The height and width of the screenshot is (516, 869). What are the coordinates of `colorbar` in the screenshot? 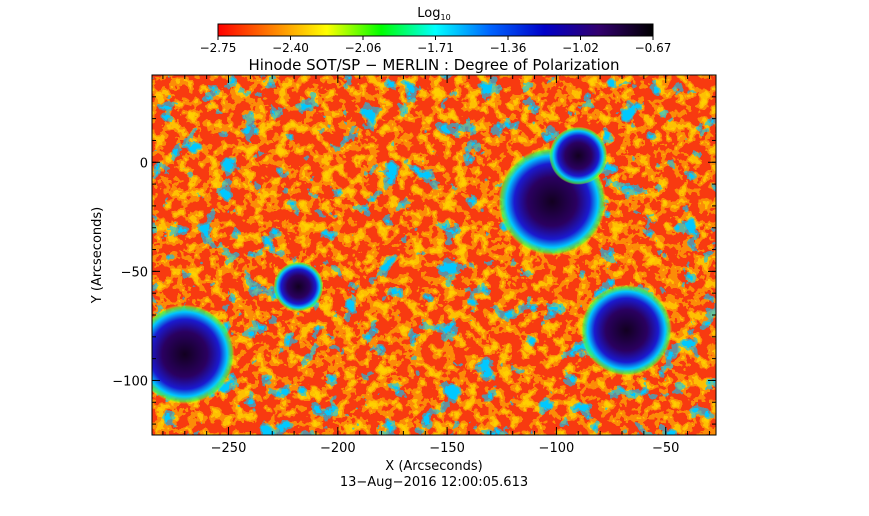 It's located at (435, 30).